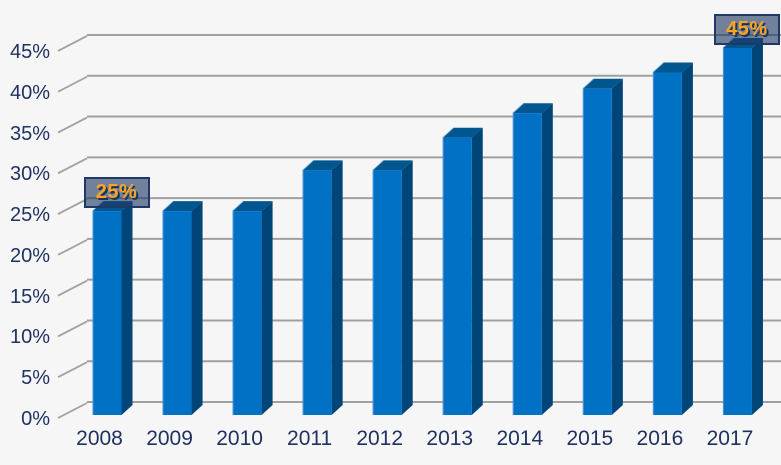 This screenshot has height=465, width=781. Describe the element at coordinates (310, 438) in the screenshot. I see `x-axis-year-label: 2011` at that location.